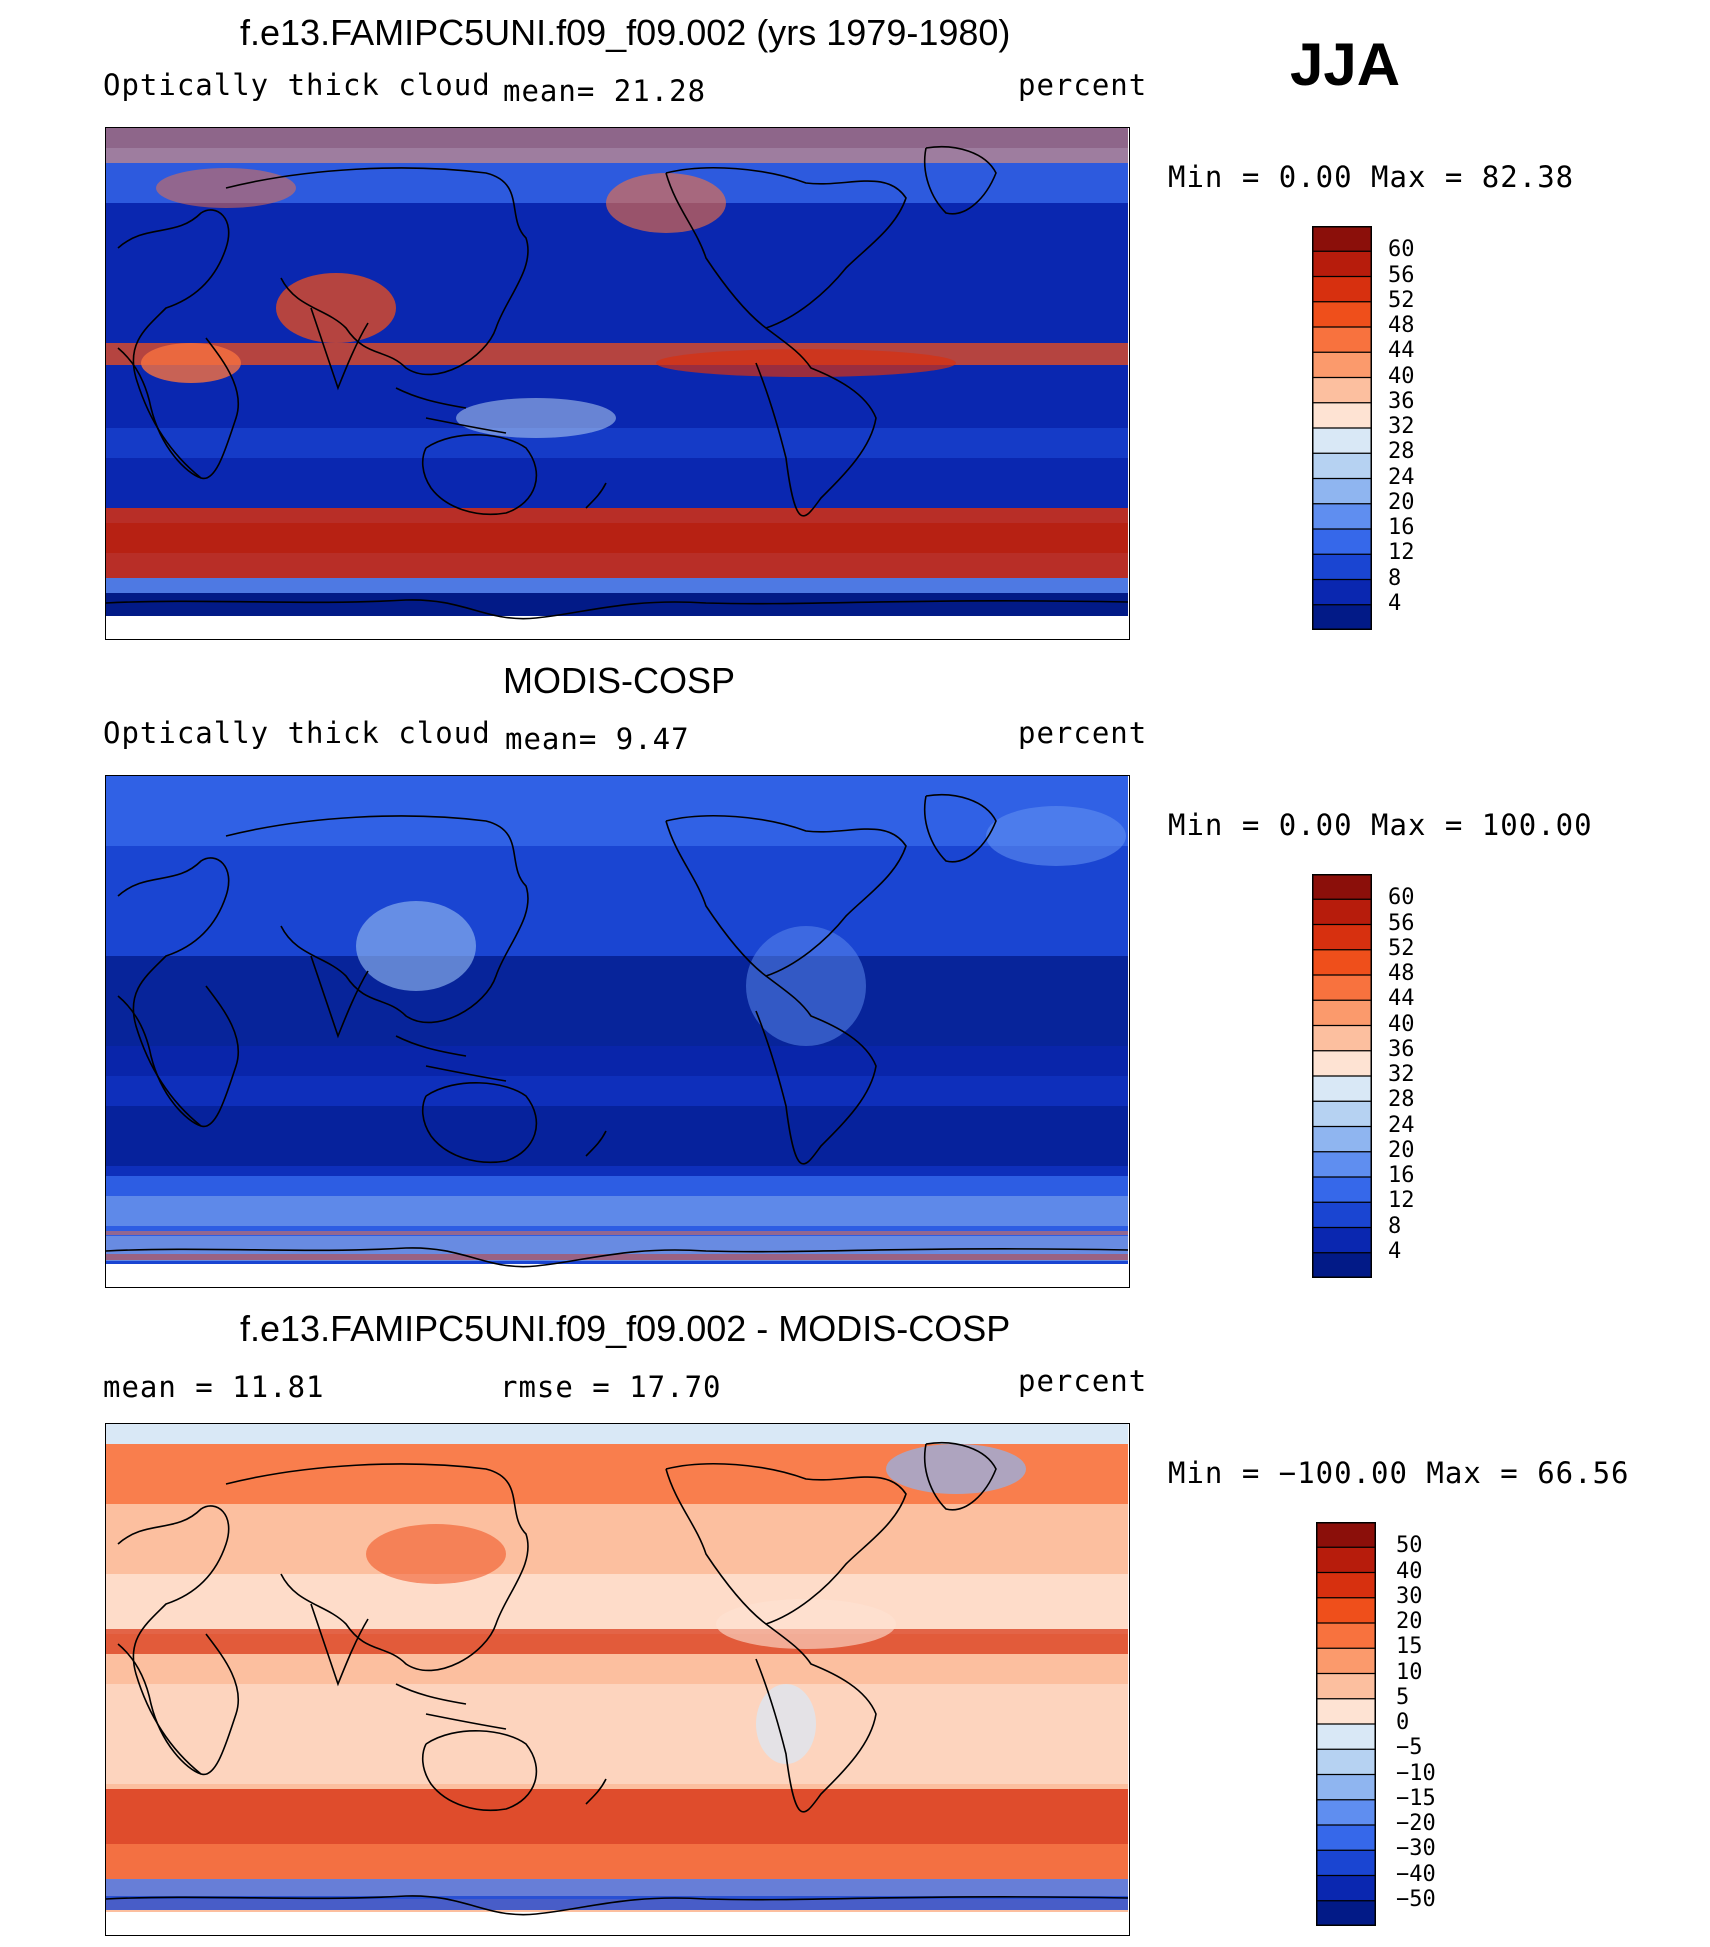 The width and height of the screenshot is (1710, 1947). What do you see at coordinates (1416, 1773) in the screenshot?
I see `colorbar-tick-label: −10` at bounding box center [1416, 1773].